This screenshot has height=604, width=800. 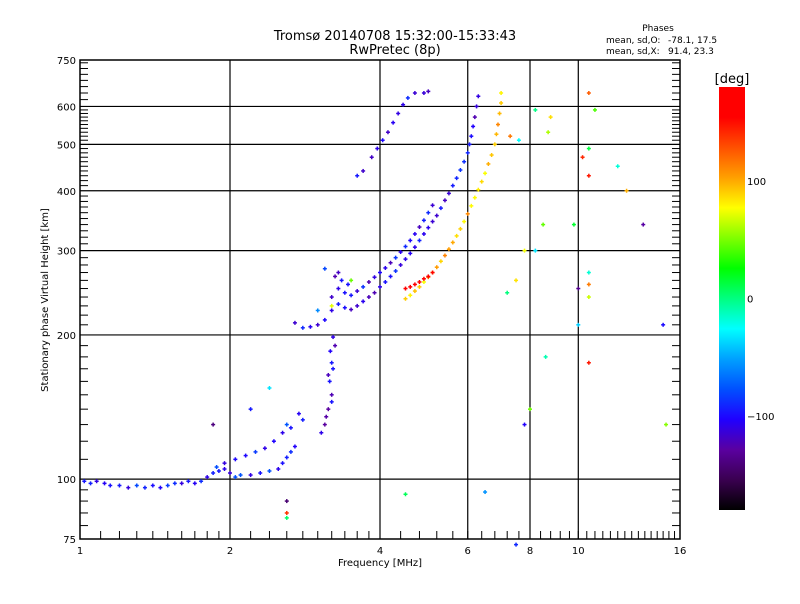 I want to click on stats-x-value: 91.4, 23.3, so click(x=691, y=52).